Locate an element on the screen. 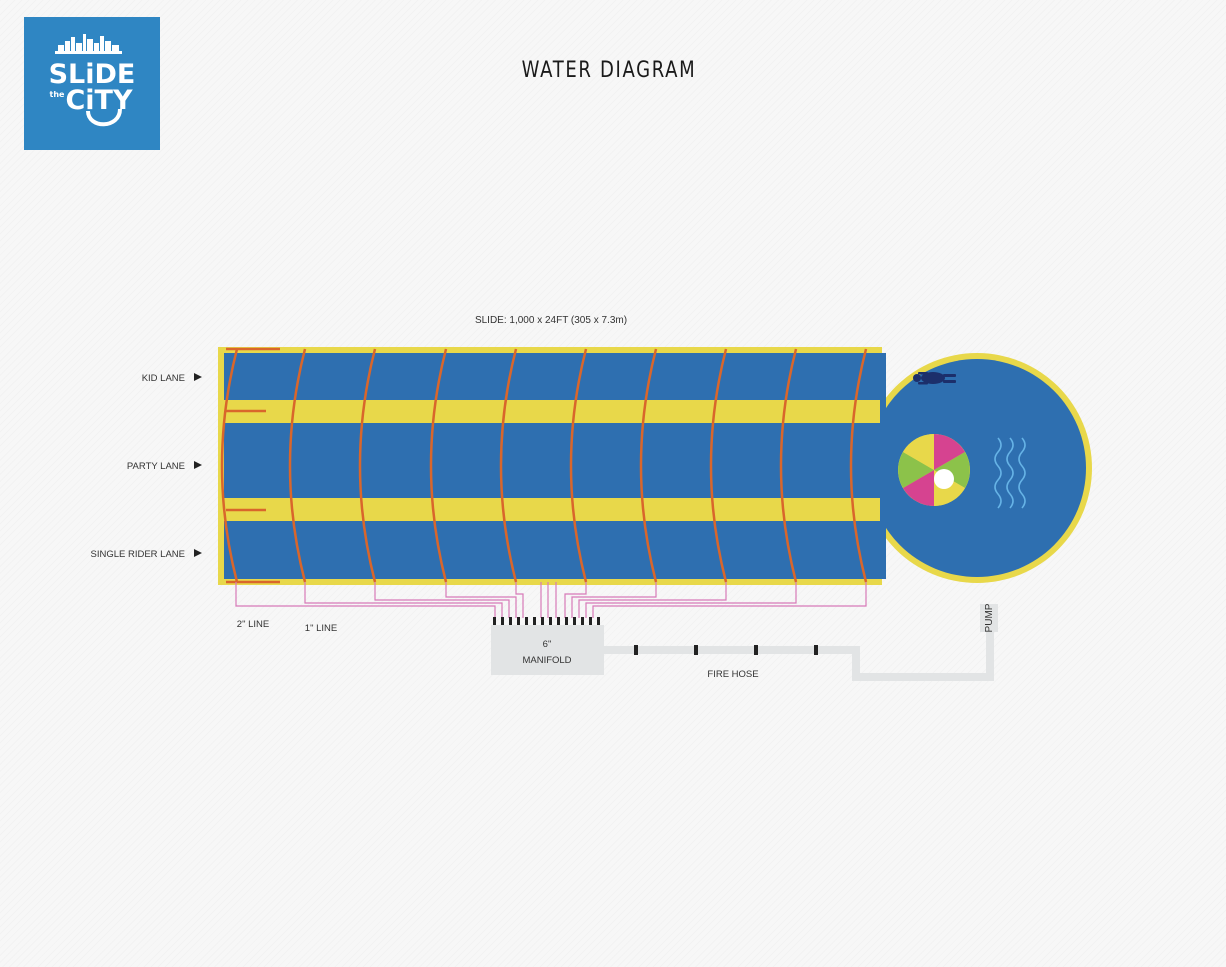  lane-labels: KID LANE PARTY LANE SINGLE RIDER LANE is located at coordinates (146, 466).